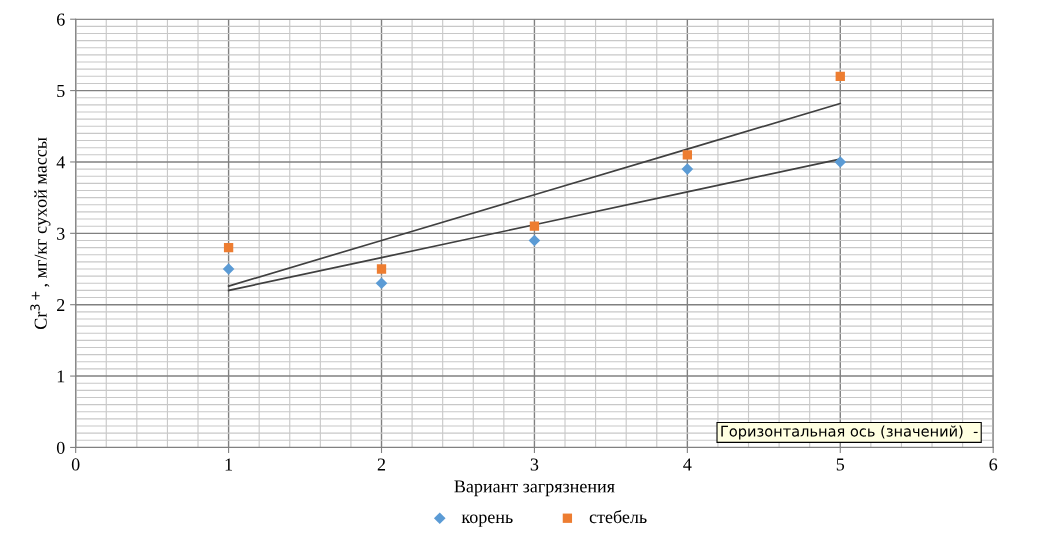  Describe the element at coordinates (618, 517) in the screenshot. I see `legend-label: стебель` at that location.